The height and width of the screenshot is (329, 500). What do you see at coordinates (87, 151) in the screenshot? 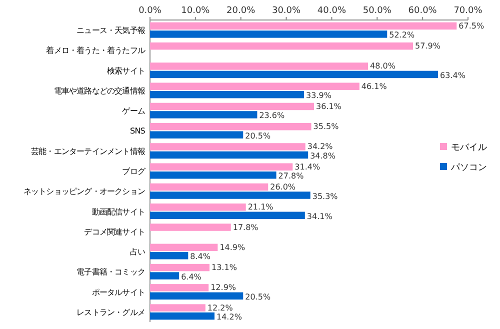
I see `category: 芸能・エンターテインメント情報` at bounding box center [87, 151].